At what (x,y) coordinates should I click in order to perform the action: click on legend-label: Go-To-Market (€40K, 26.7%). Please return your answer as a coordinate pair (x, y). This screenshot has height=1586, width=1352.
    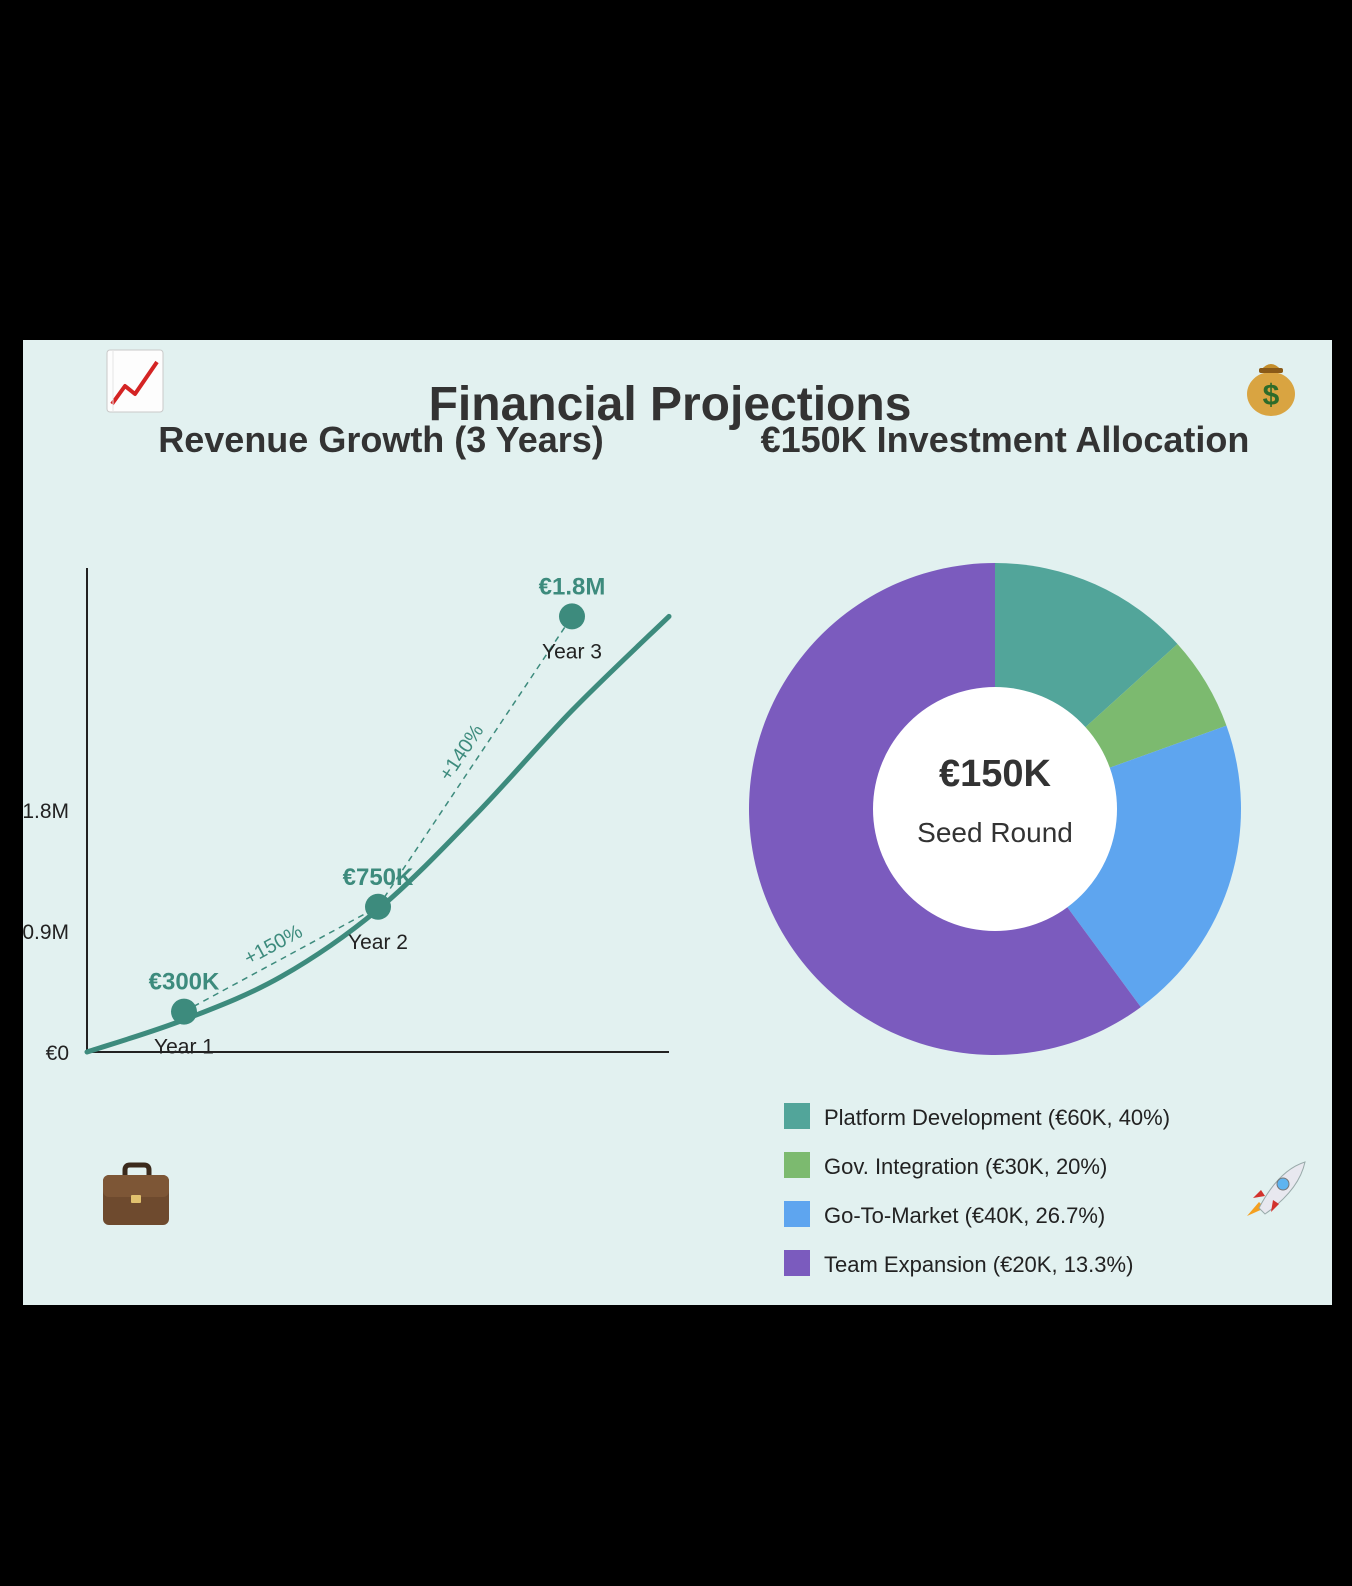
    Looking at the image, I should click on (964, 1215).